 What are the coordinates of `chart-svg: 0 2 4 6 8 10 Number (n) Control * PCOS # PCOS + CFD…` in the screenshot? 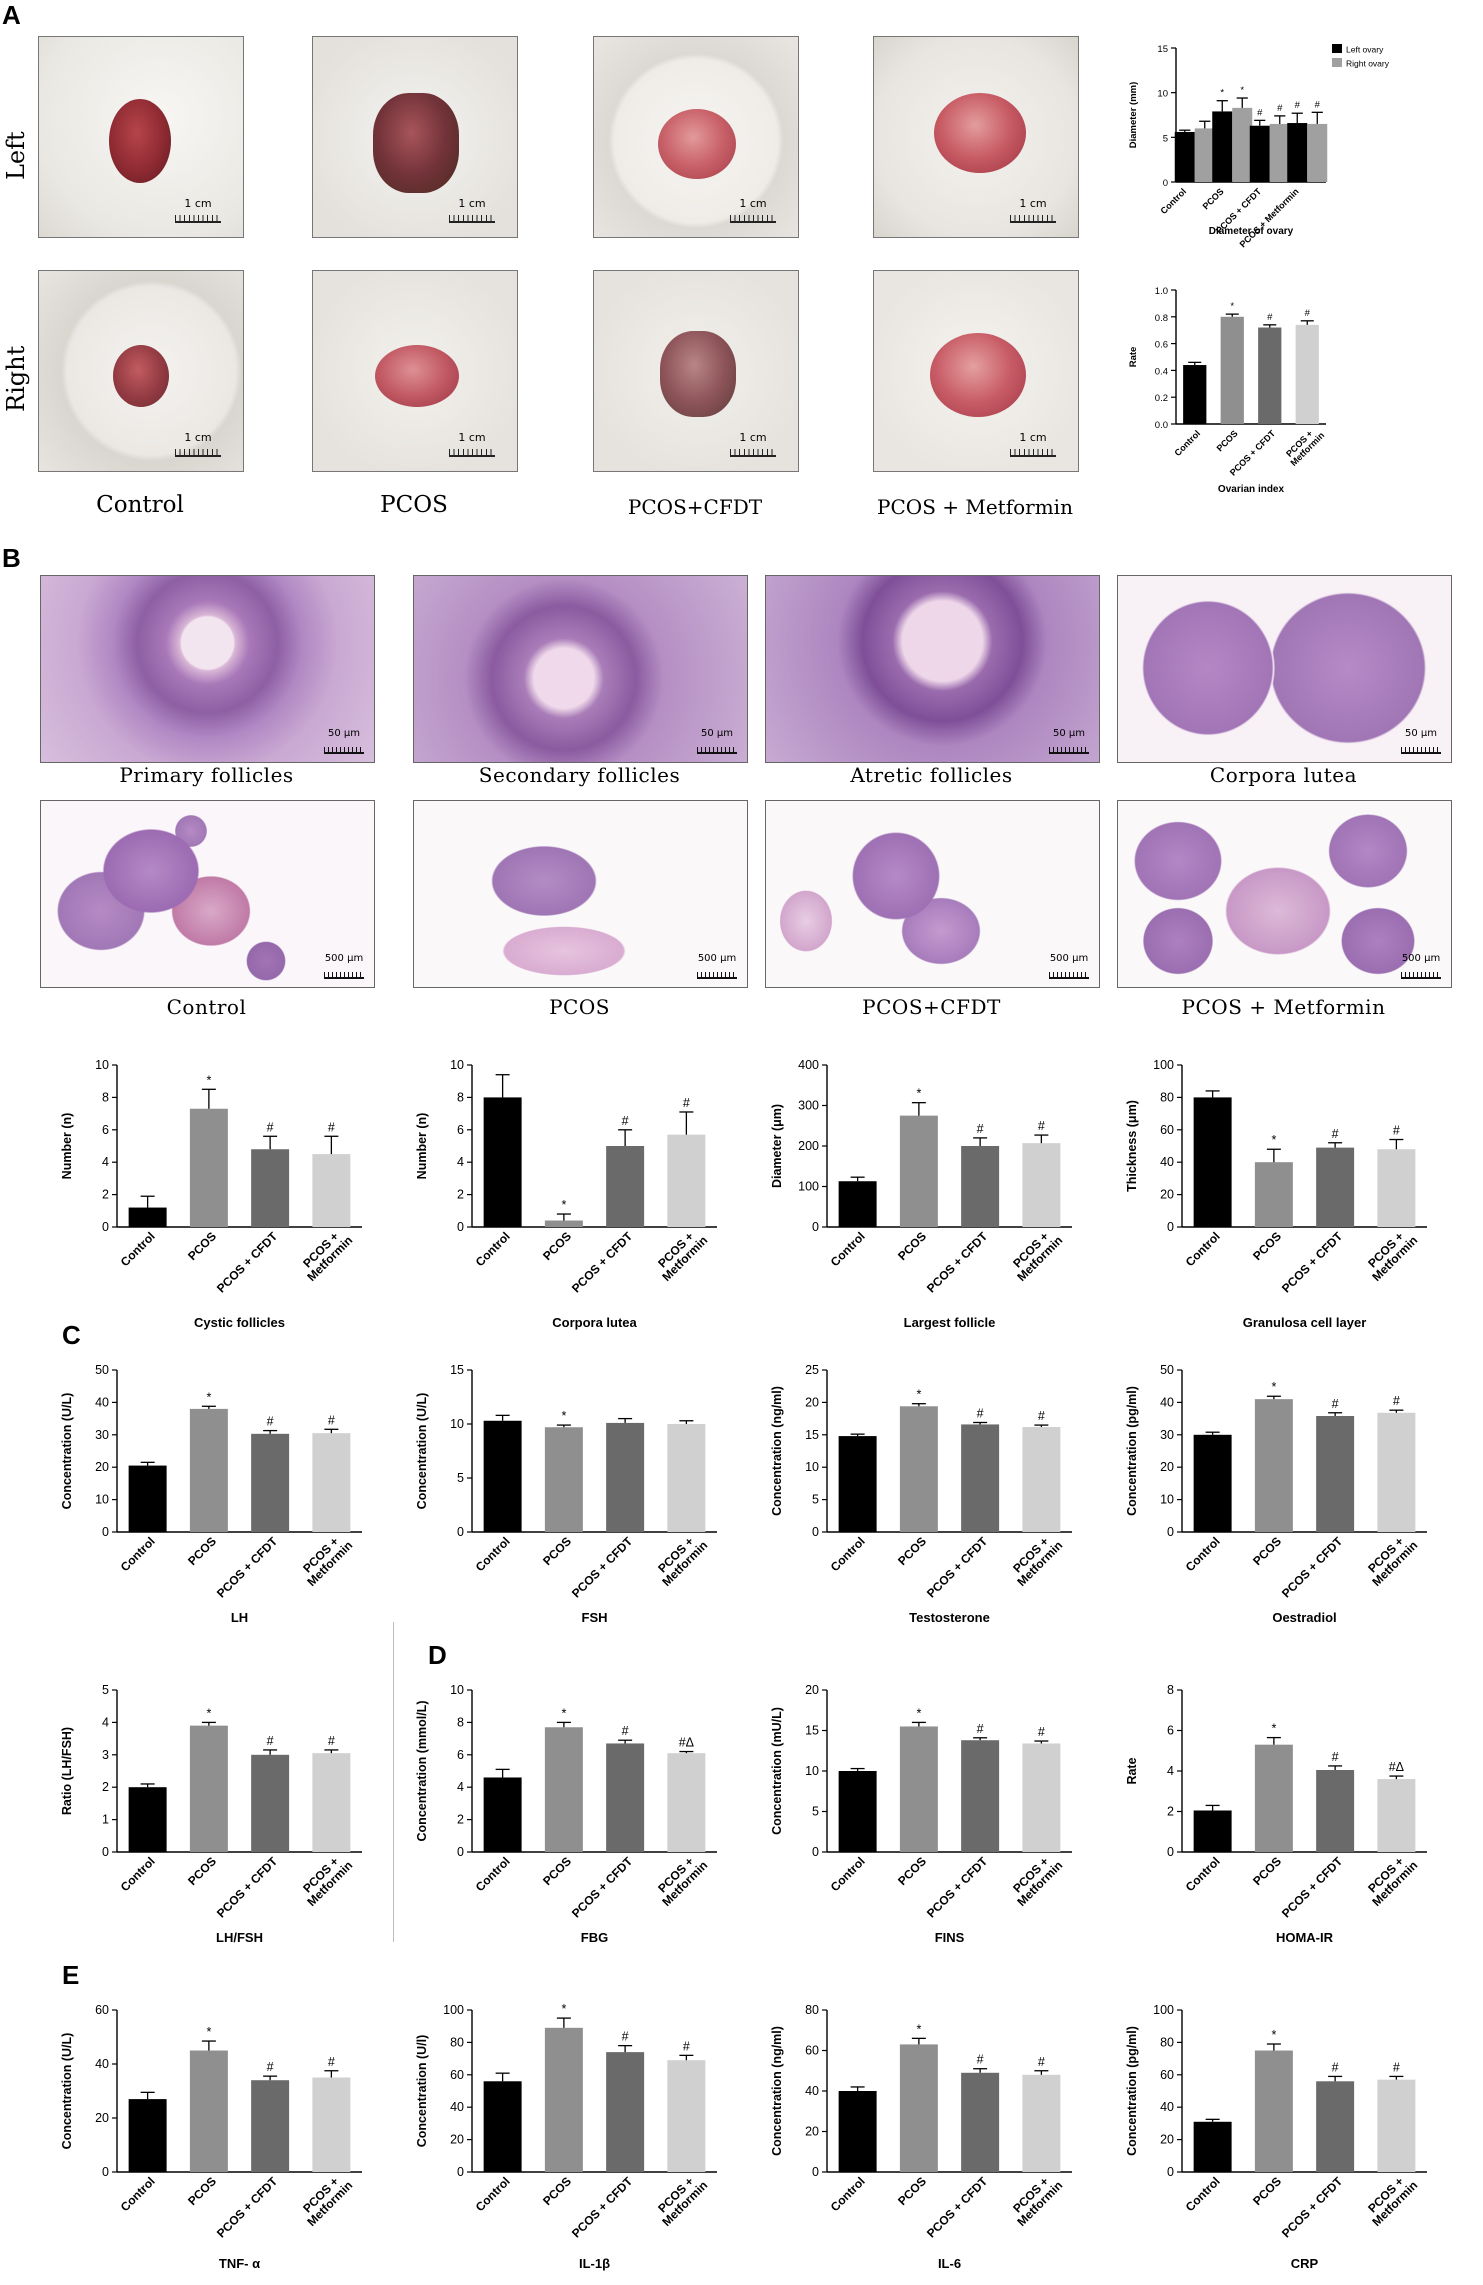 It's located at (566, 1194).